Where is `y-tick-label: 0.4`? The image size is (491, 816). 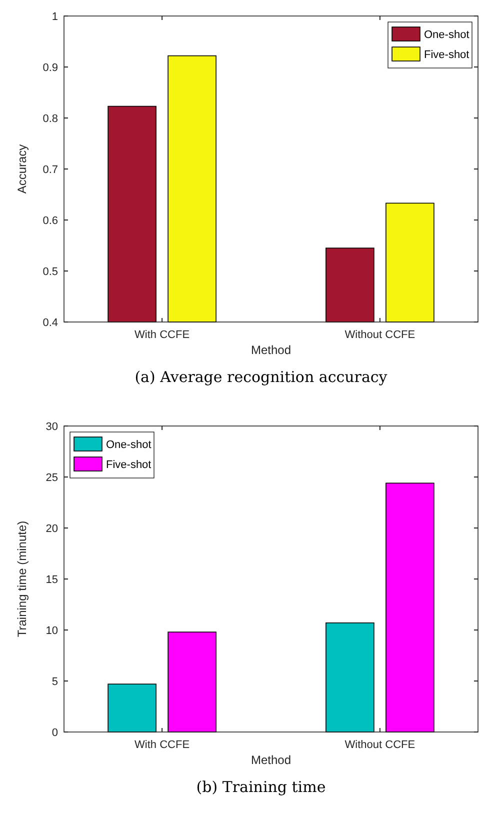 y-tick-label: 0.4 is located at coordinates (50, 323).